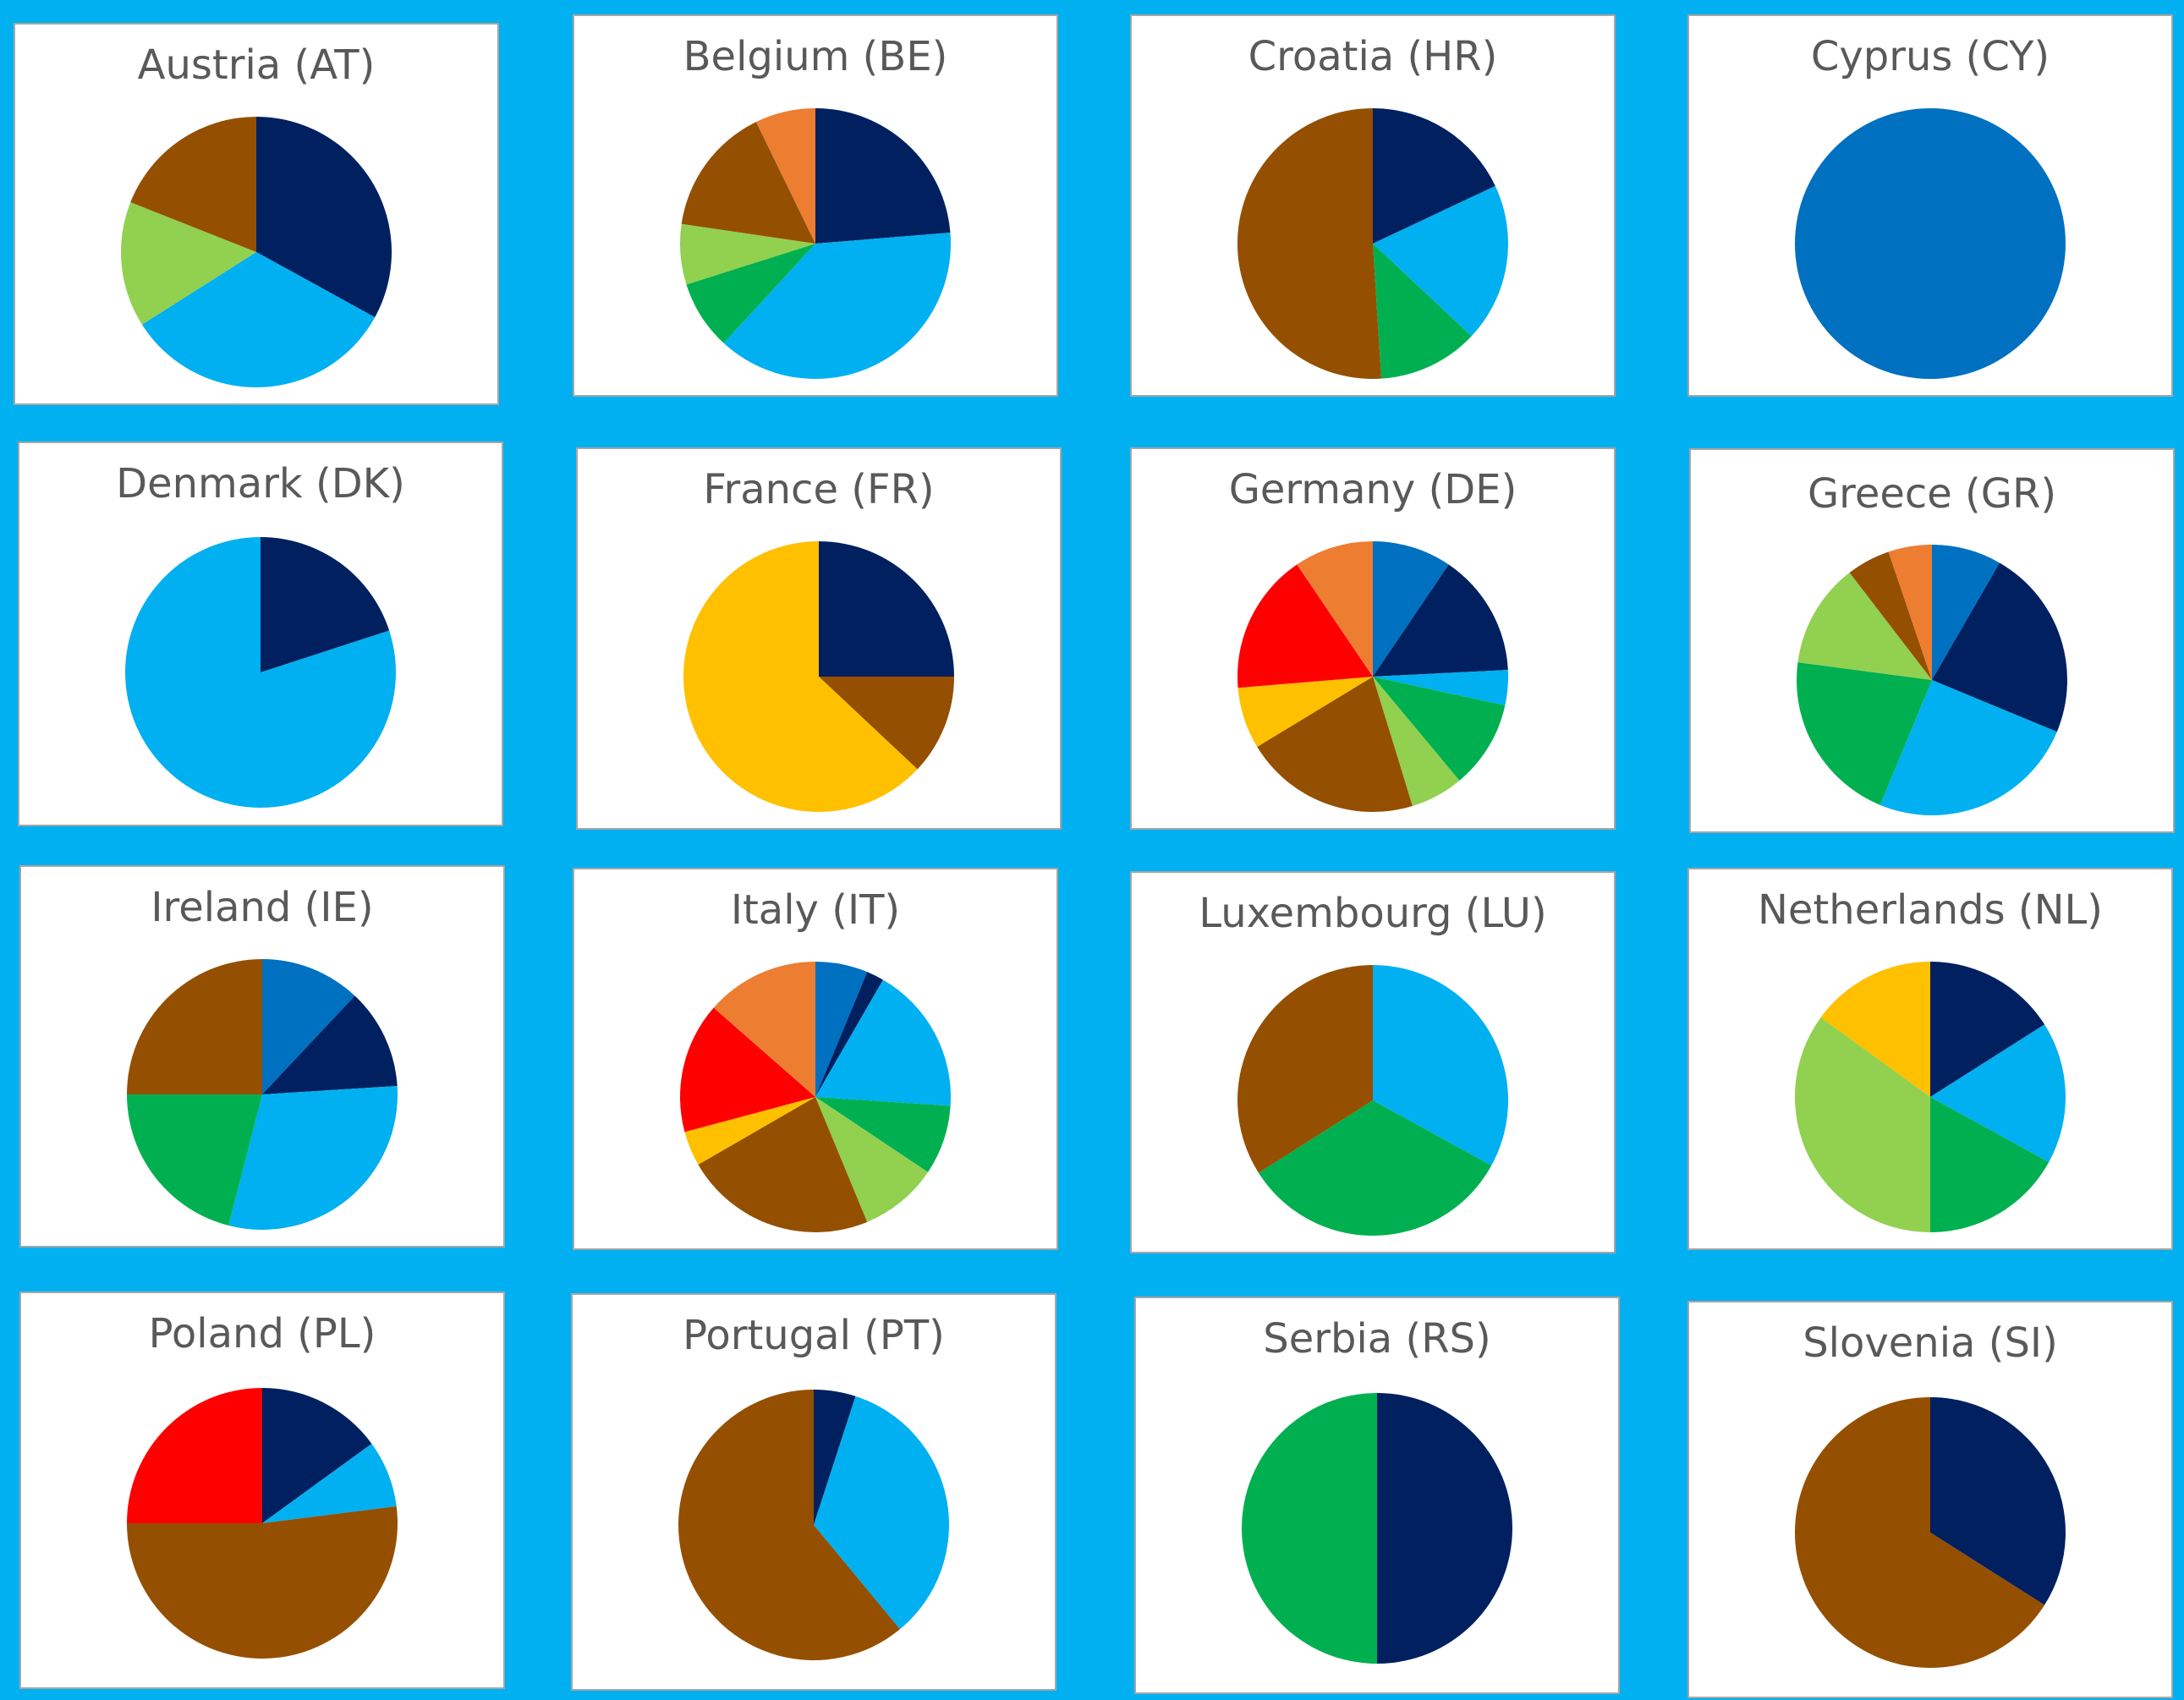 Image resolution: width=2184 pixels, height=1700 pixels. Describe the element at coordinates (262, 1334) in the screenshot. I see `chart-title: Poland (PL)` at that location.